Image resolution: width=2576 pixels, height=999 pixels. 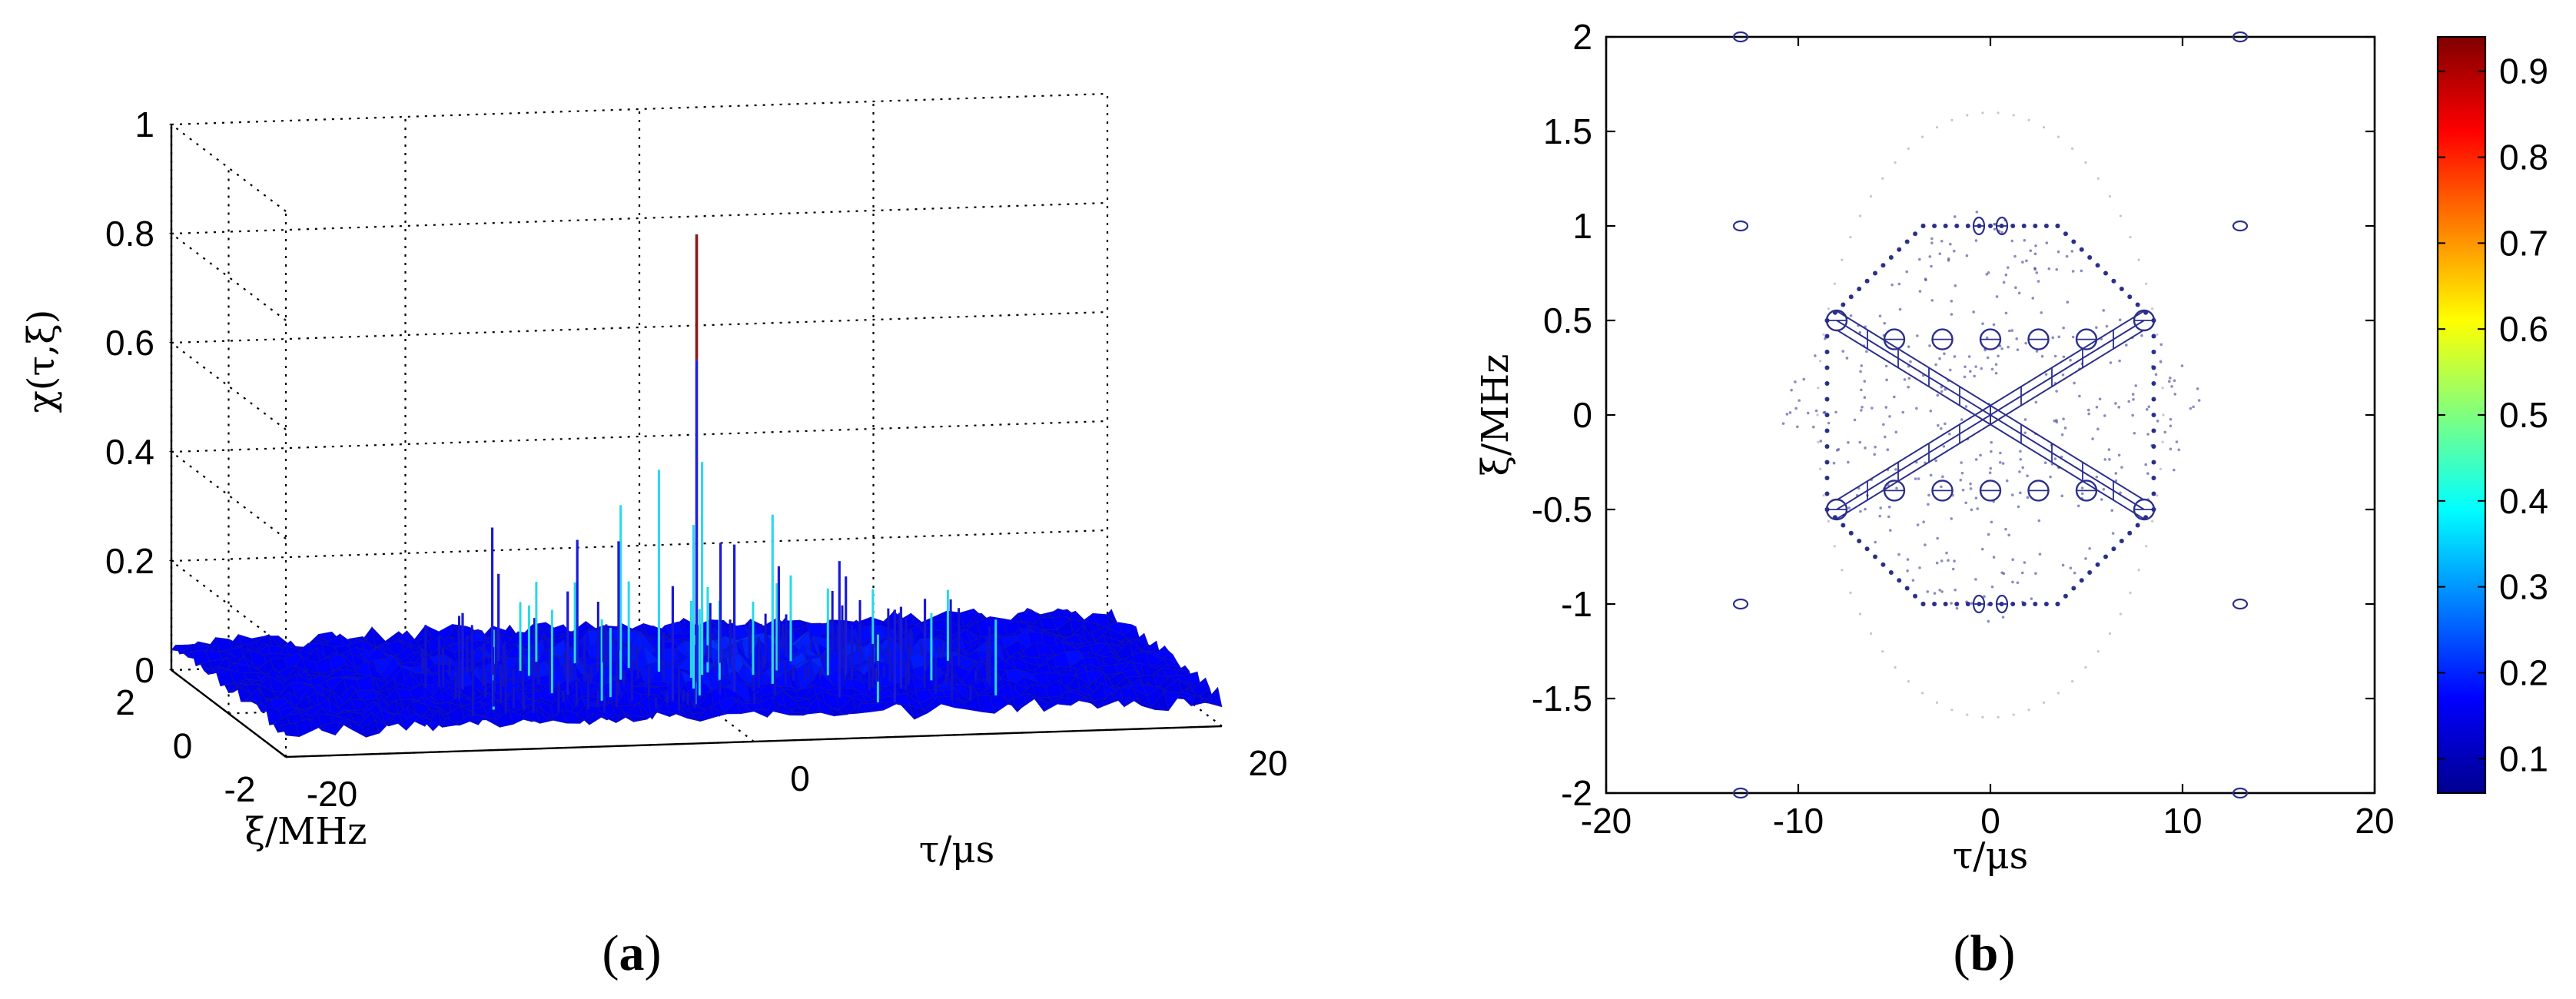 I want to click on panel-a-ztick-label: 0.6, so click(x=129, y=343).